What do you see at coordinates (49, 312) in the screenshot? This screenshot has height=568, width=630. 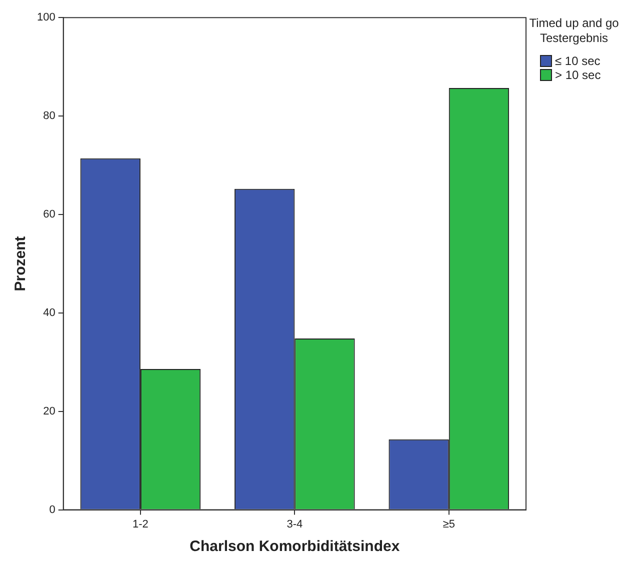 I see `y-tick-label: 40` at bounding box center [49, 312].